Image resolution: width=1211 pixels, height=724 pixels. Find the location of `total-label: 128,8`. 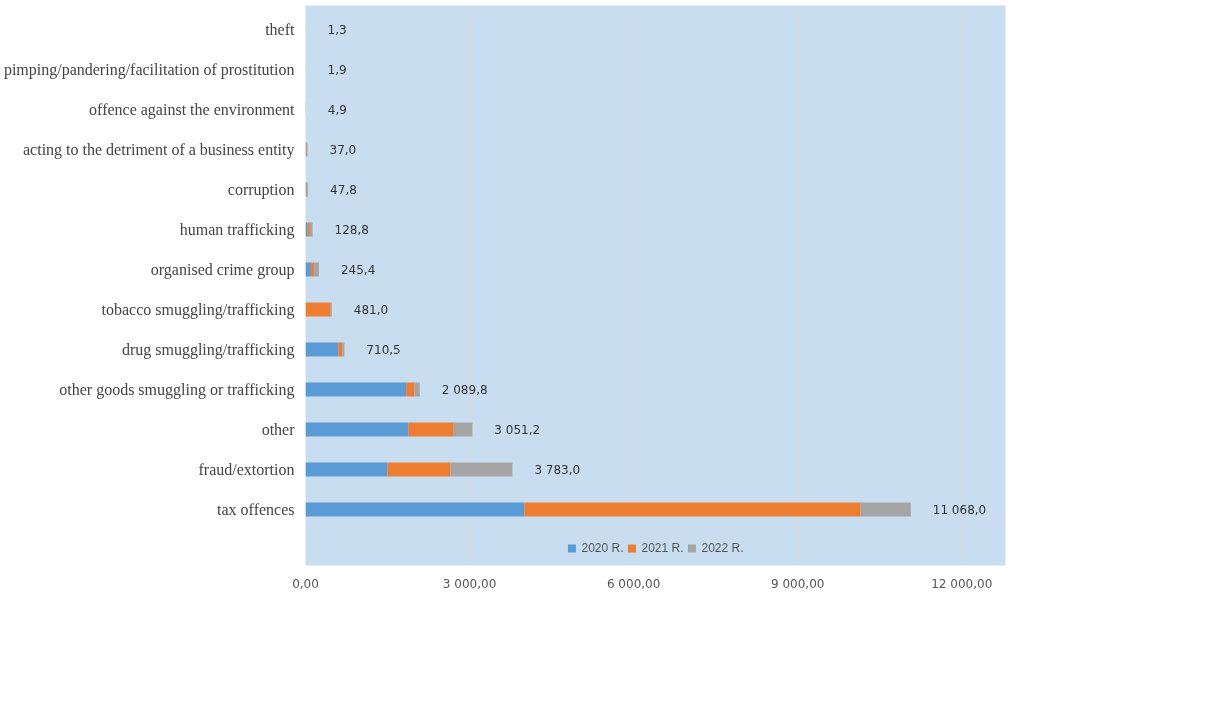

total-label: 128,8 is located at coordinates (351, 230).